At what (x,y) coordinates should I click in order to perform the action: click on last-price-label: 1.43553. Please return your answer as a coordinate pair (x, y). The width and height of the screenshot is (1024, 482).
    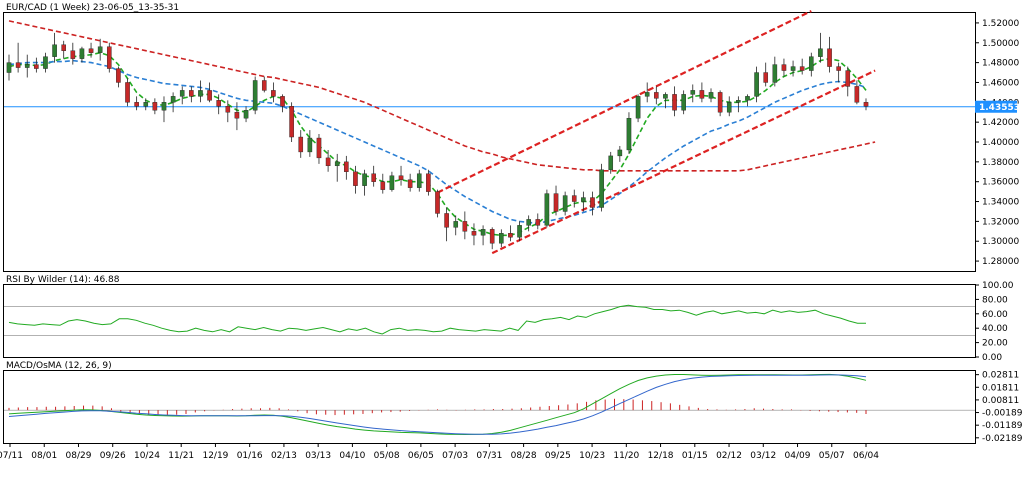
    Looking at the image, I should click on (999, 108).